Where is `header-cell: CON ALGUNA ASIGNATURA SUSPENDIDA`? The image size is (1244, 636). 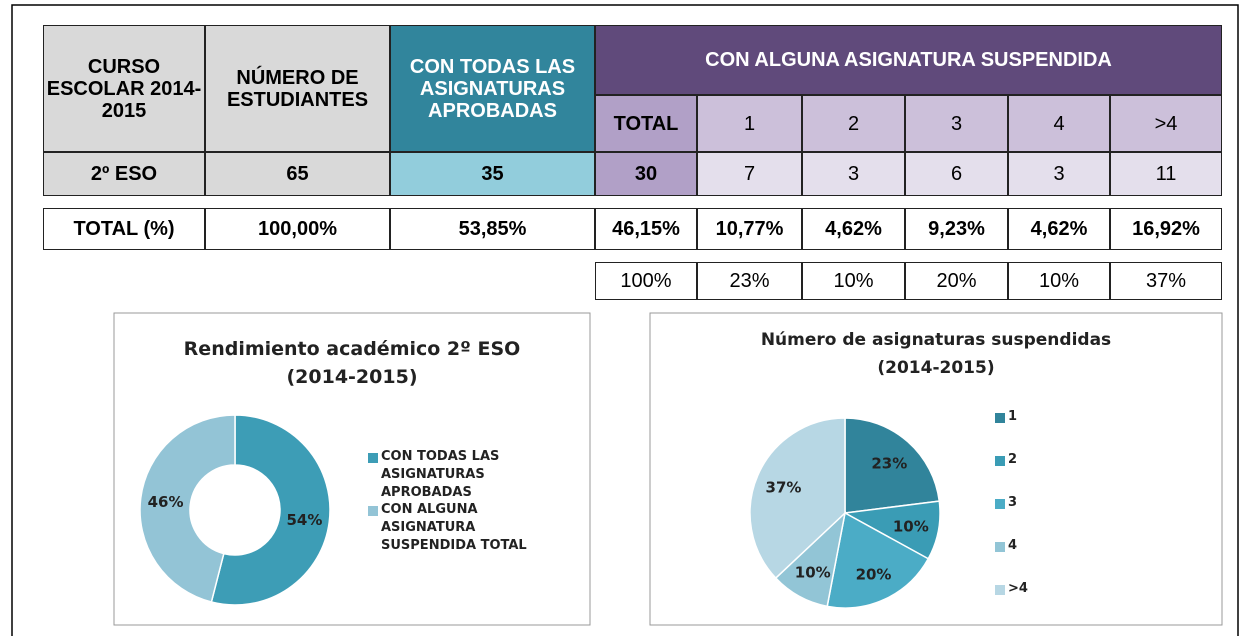 header-cell: CON ALGUNA ASIGNATURA SUSPENDIDA is located at coordinates (908, 60).